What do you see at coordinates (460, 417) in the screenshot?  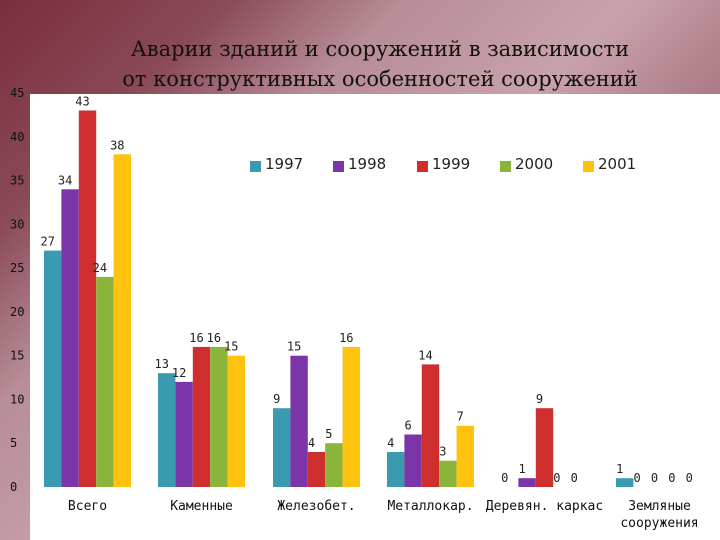 I see `data-label-2001-3: 7` at bounding box center [460, 417].